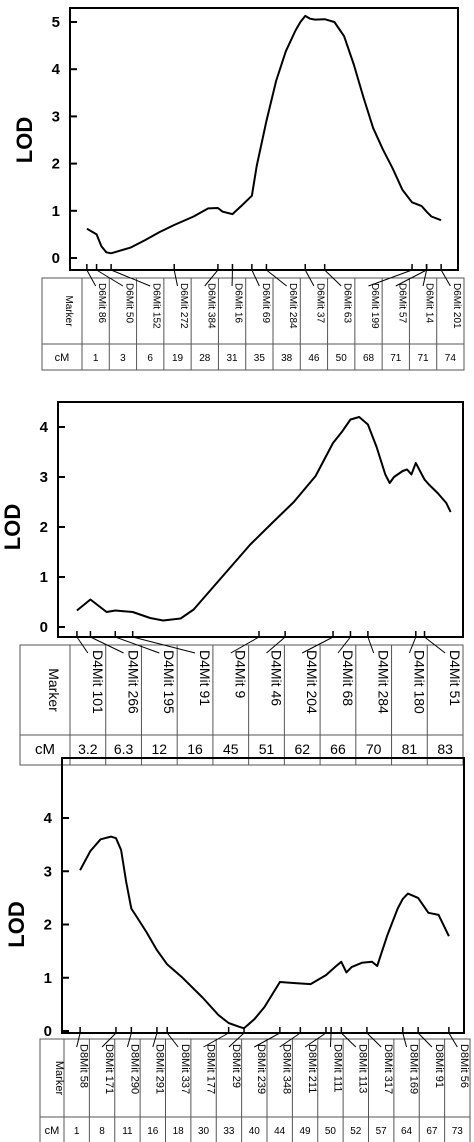  What do you see at coordinates (195, 749) in the screenshot?
I see `cm-value: 16` at bounding box center [195, 749].